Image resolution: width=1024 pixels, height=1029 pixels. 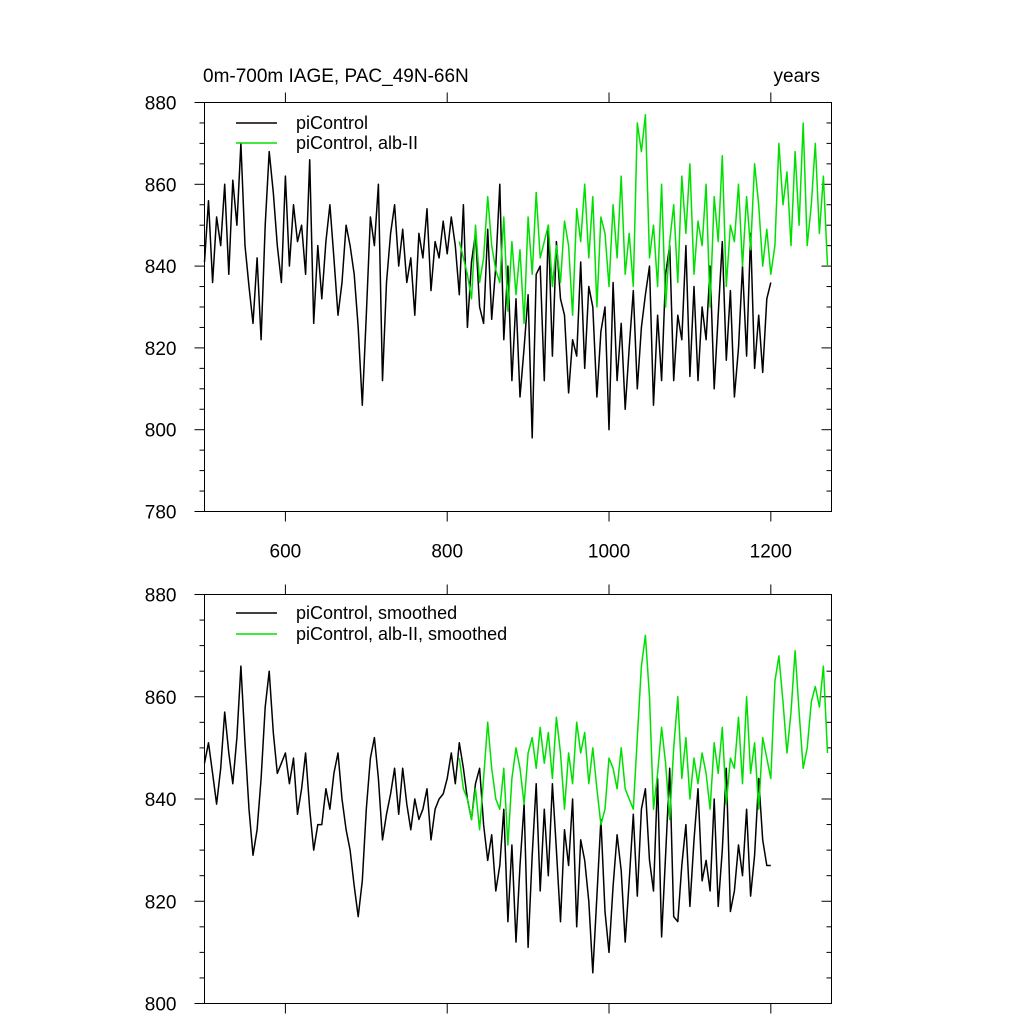 I want to click on bottom-series-alb-ii, so click(x=643, y=740).